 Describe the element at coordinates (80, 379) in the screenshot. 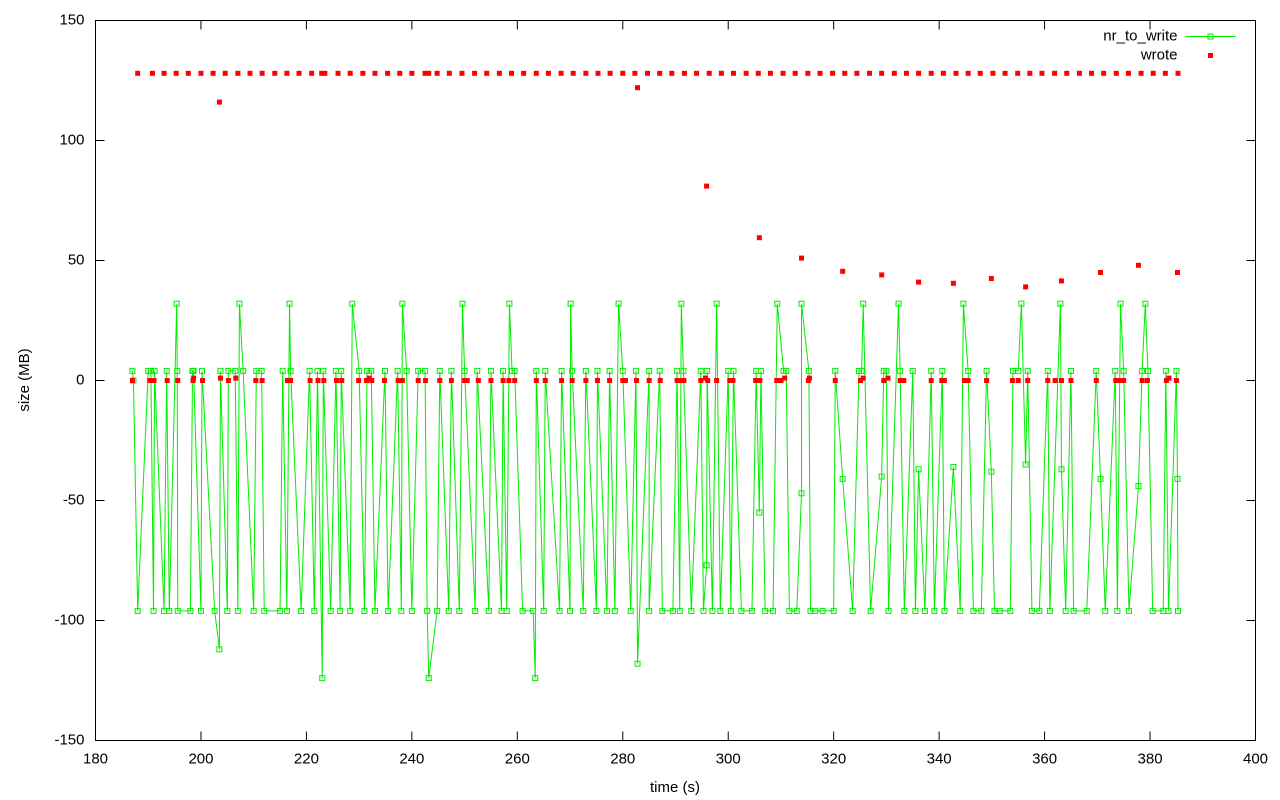

I see `y-tick-label: 0` at that location.